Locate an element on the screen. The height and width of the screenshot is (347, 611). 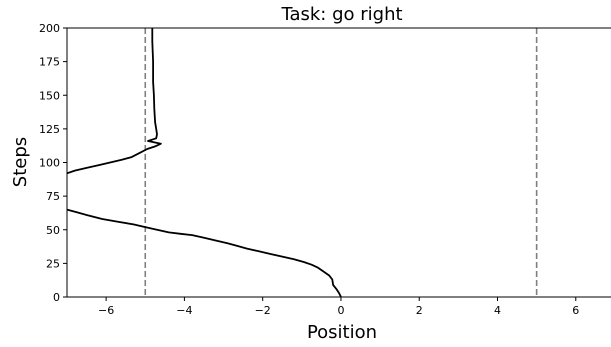
x-tick-label: 0 is located at coordinates (340, 310).